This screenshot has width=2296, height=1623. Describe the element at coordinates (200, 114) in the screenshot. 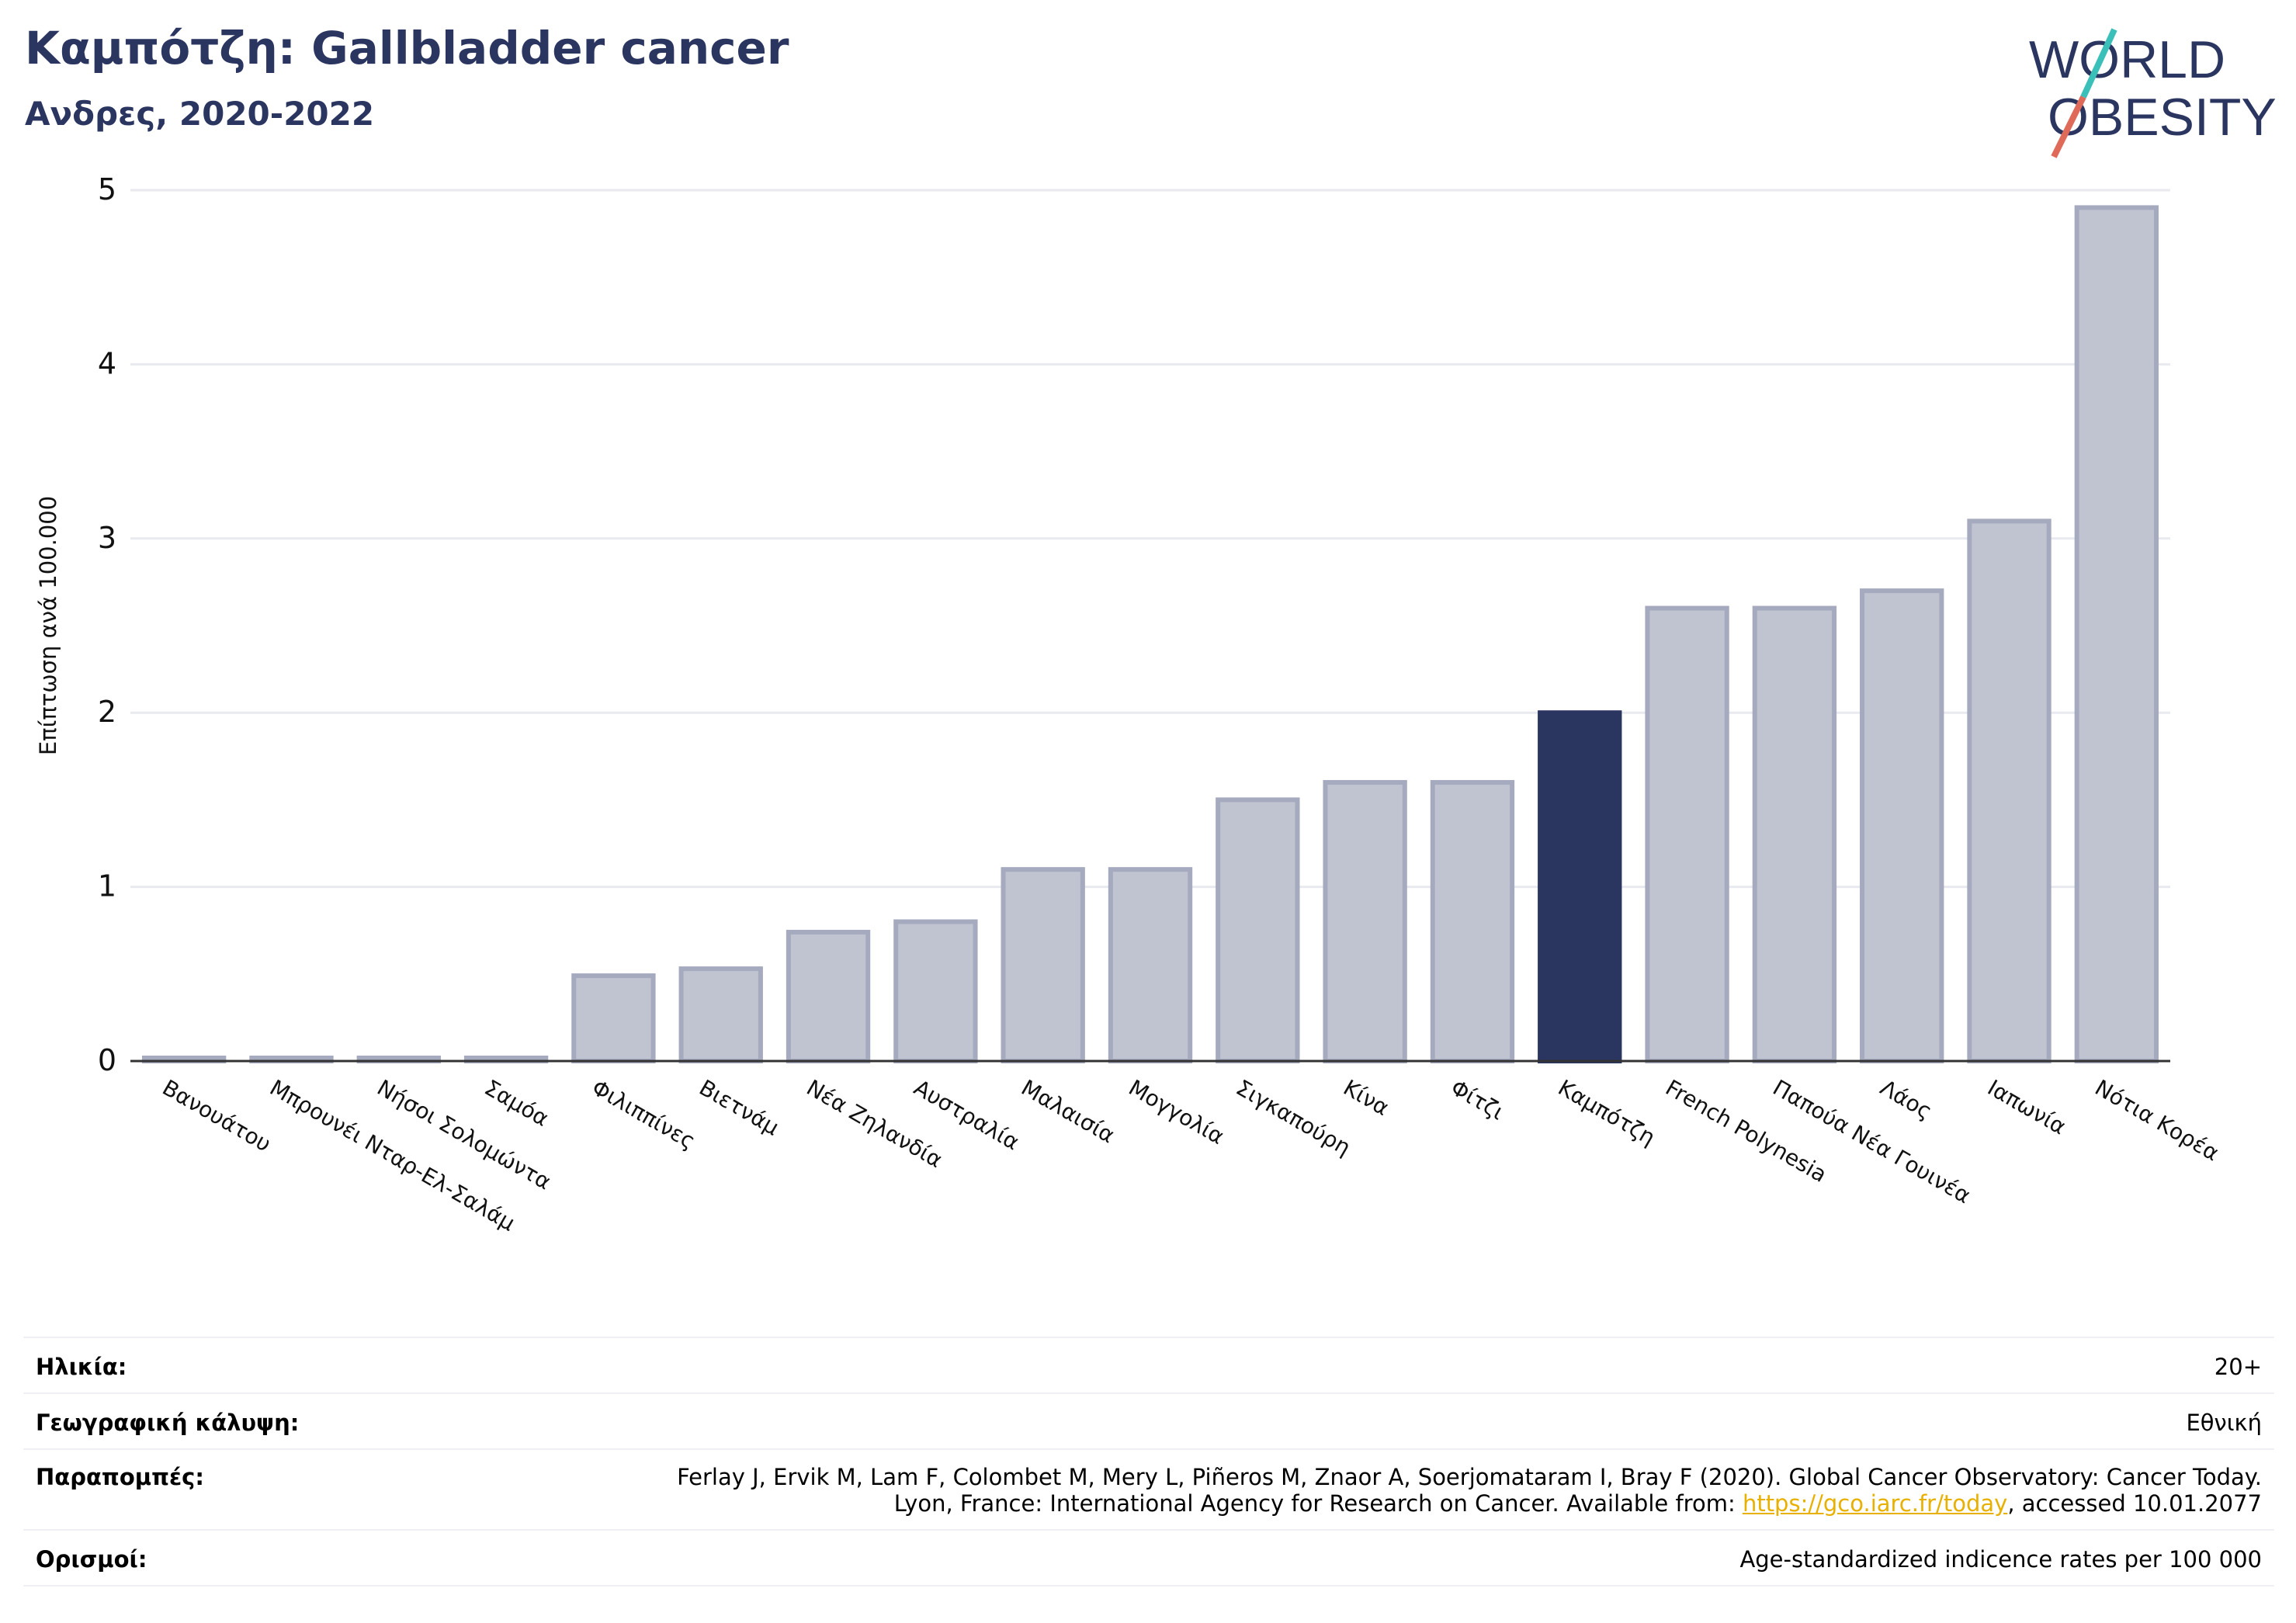

I see `chart-subtitle: Ανδρες, 2020-2022` at that location.